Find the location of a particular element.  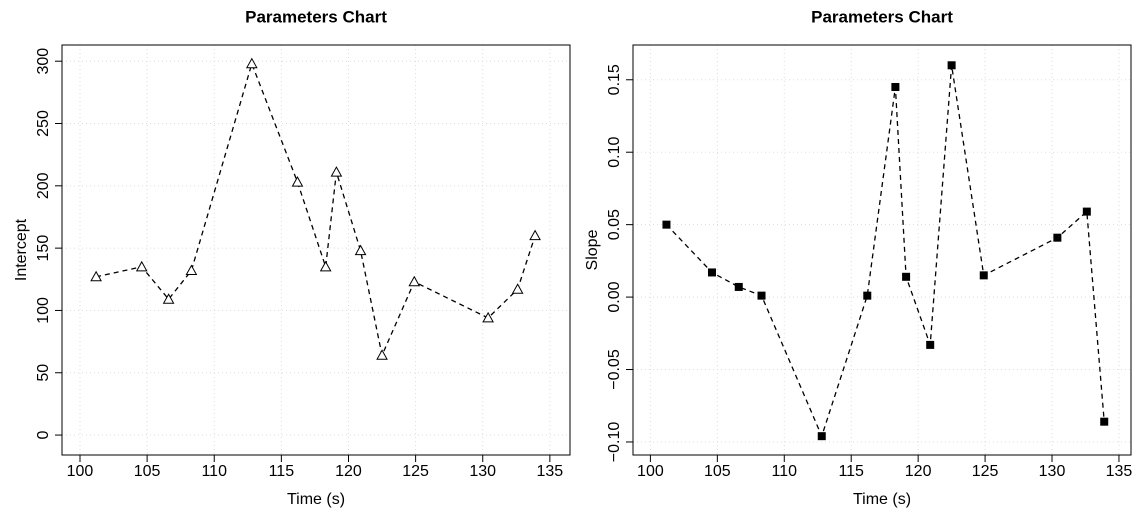

y-tick-label: 50 is located at coordinates (43, 373).